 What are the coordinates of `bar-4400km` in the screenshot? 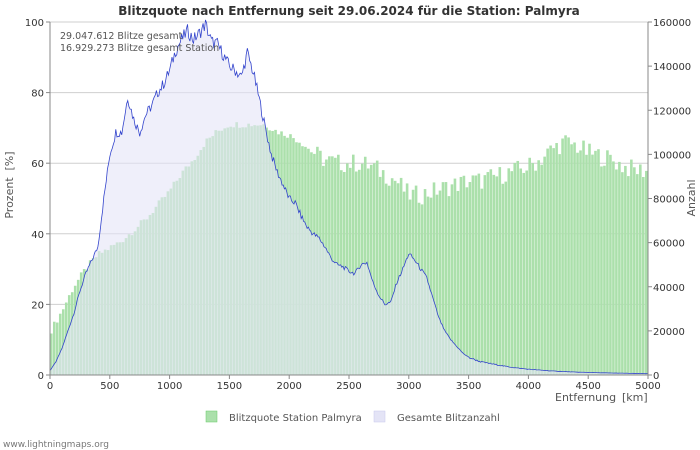 It's located at (577, 263).